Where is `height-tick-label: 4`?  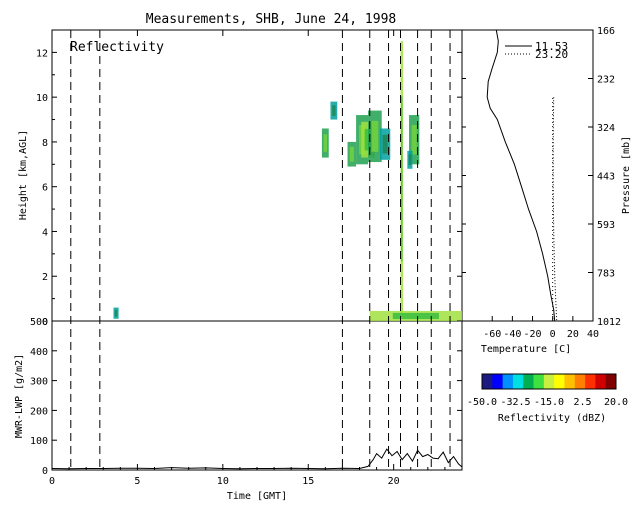 height-tick-label: 4 is located at coordinates (45, 232).